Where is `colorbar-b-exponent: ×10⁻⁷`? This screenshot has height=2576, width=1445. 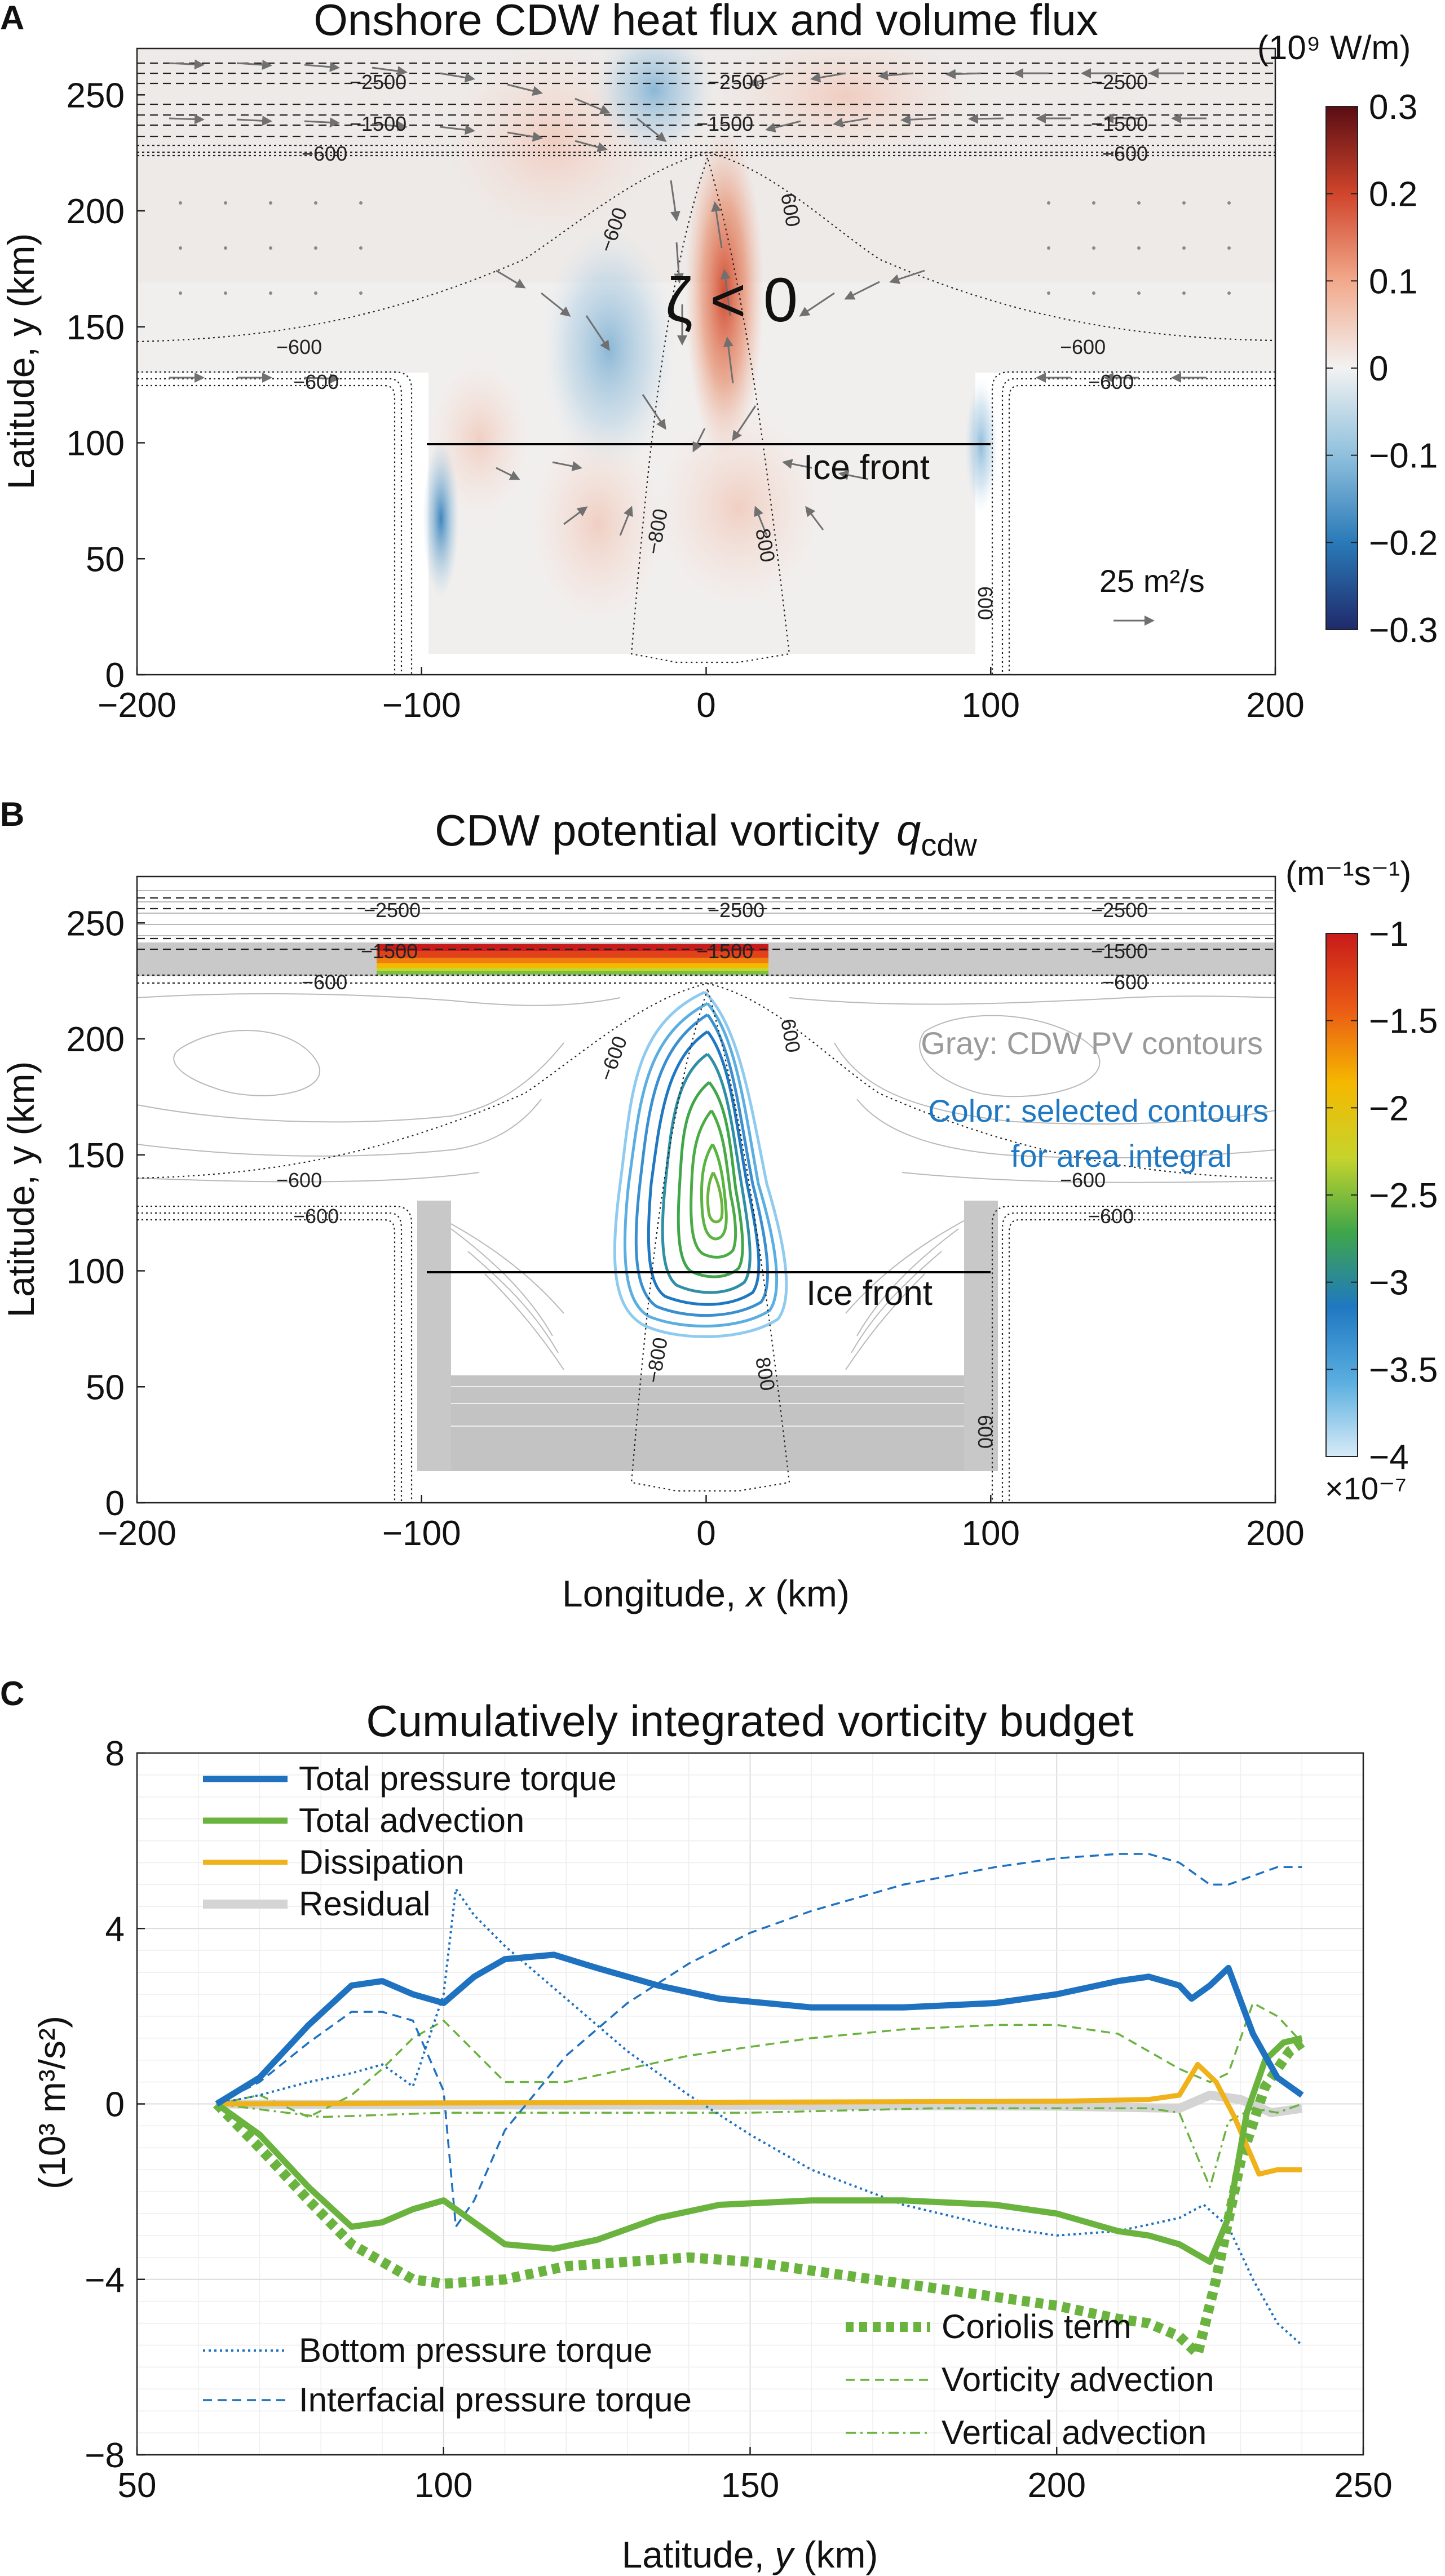
colorbar-b-exponent: ×10⁻⁷ is located at coordinates (1366, 1488).